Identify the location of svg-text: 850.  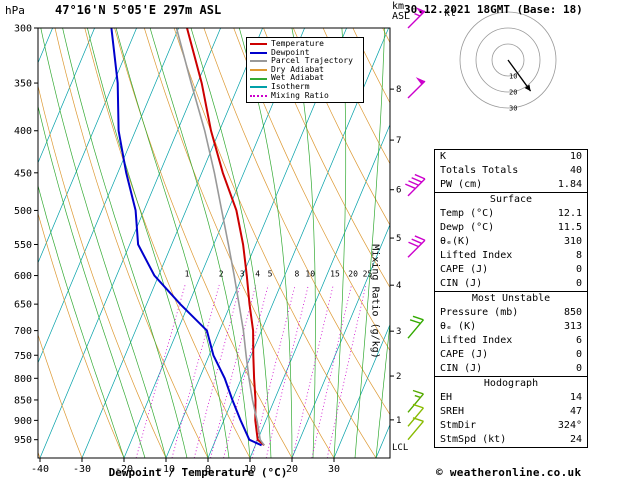
(23, 400).